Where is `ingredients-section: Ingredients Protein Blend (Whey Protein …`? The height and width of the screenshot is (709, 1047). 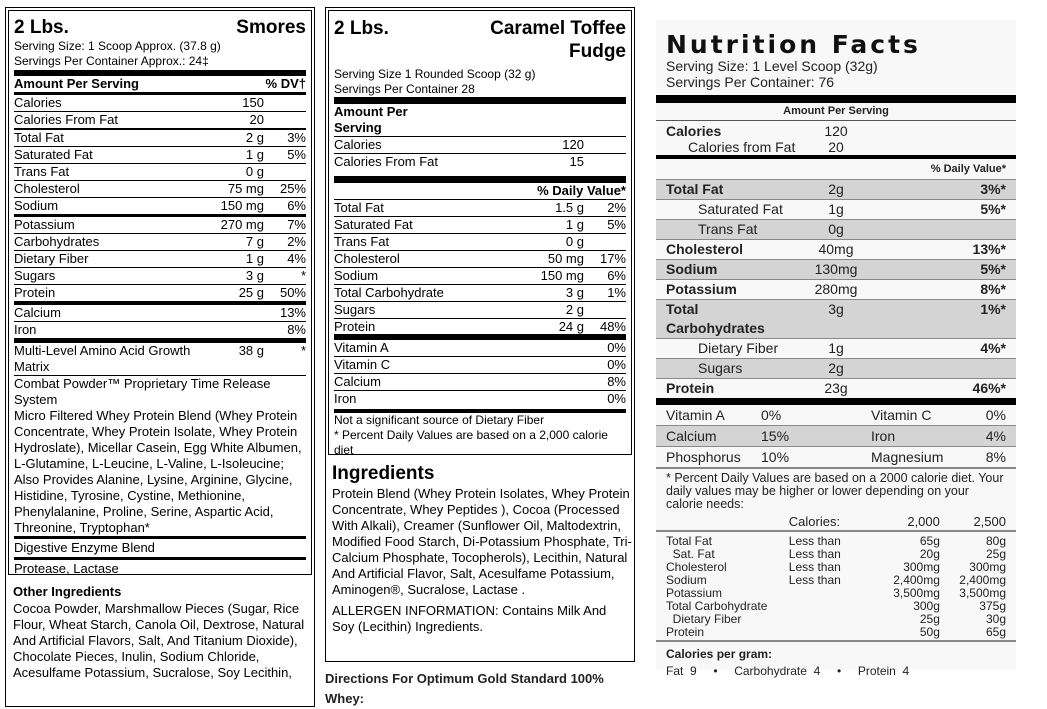
ingredients-section: Ingredients Protein Blend (Whey Protein … is located at coordinates (482, 548).